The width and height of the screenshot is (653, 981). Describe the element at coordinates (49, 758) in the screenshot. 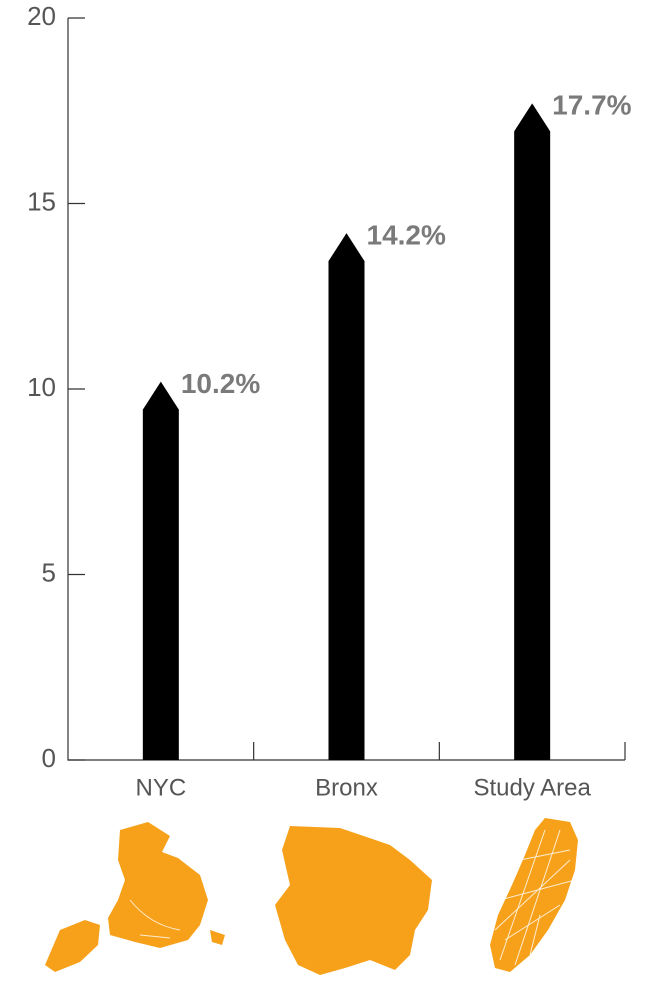

I see `y-tick-label: 0` at that location.